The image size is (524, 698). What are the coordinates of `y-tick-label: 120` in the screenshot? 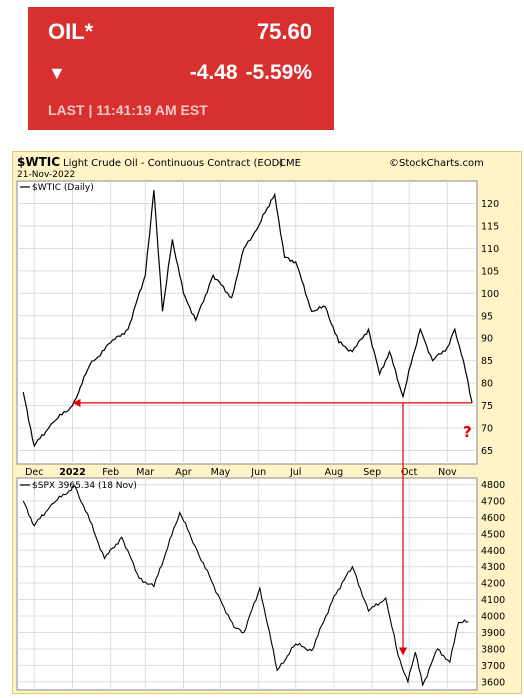 It's located at (490, 204).